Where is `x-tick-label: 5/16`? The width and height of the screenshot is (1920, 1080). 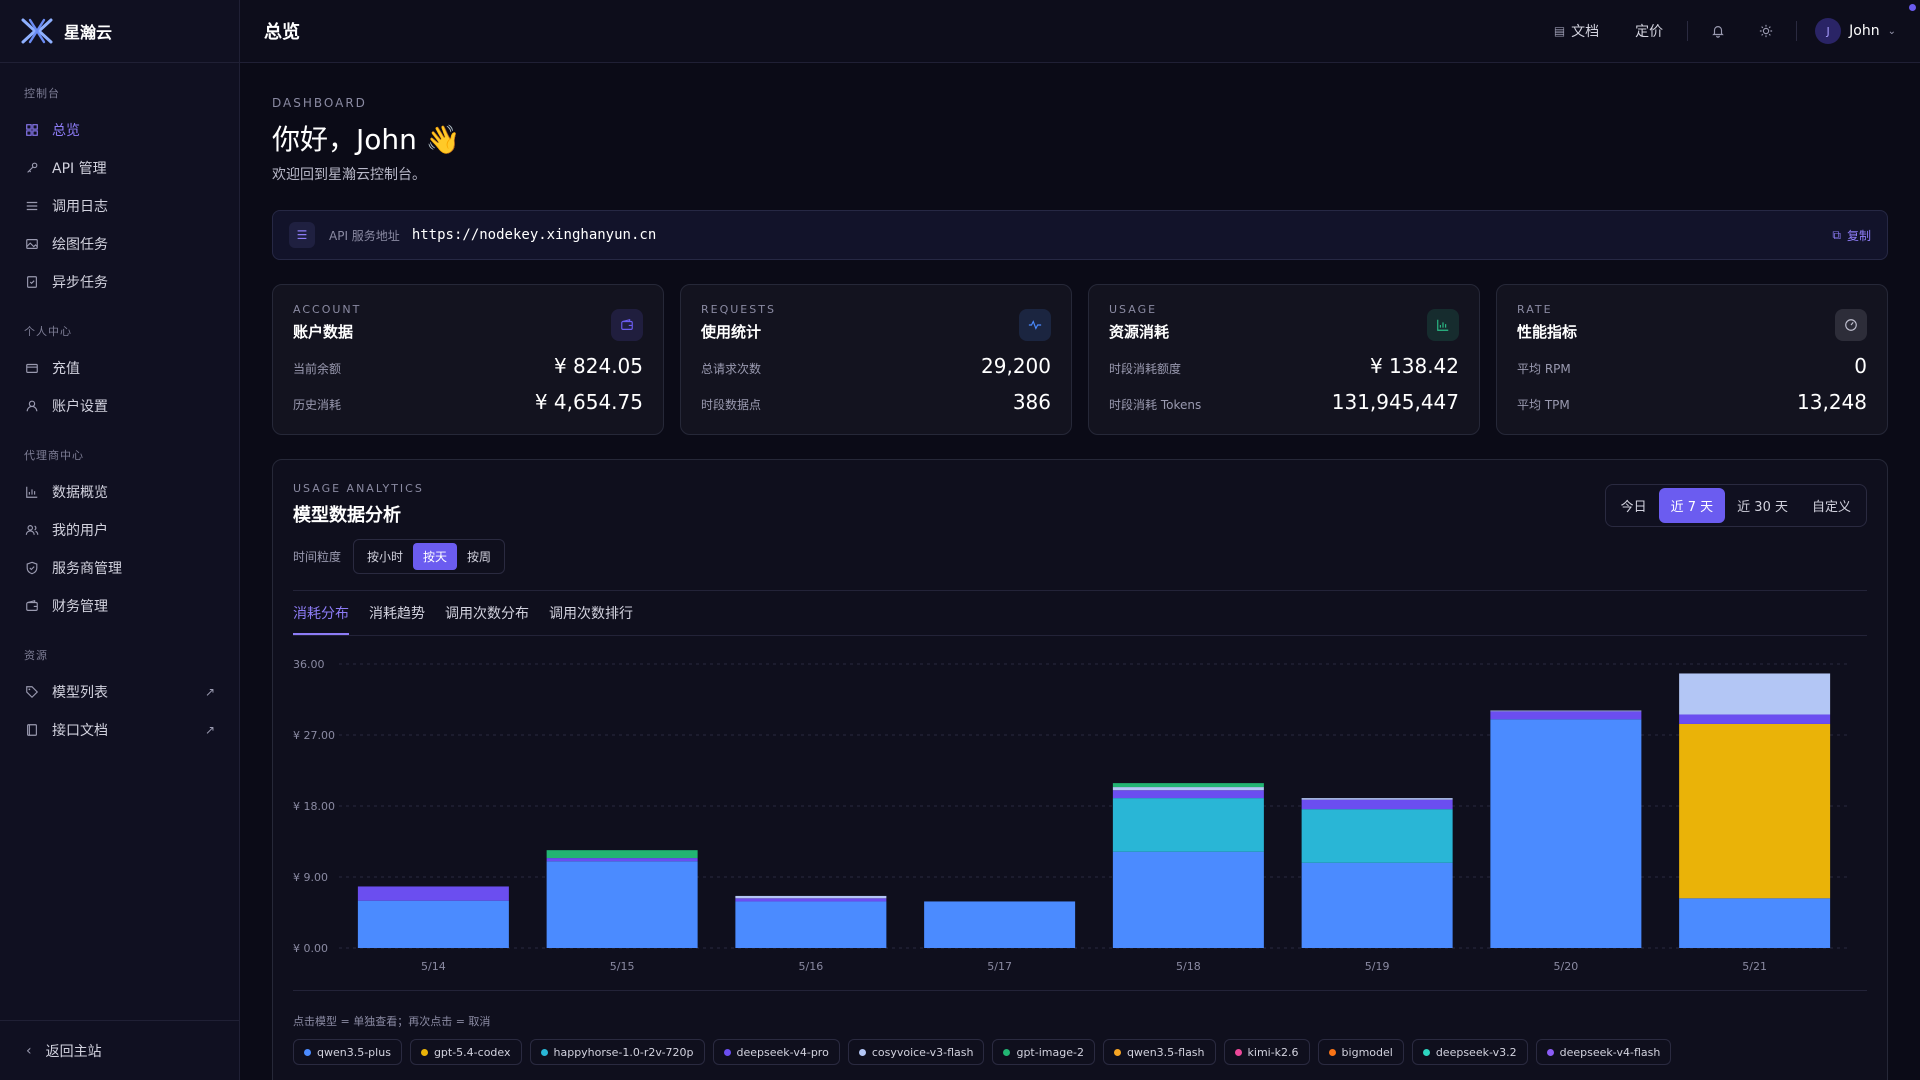
x-tick-label: 5/16 is located at coordinates (811, 966).